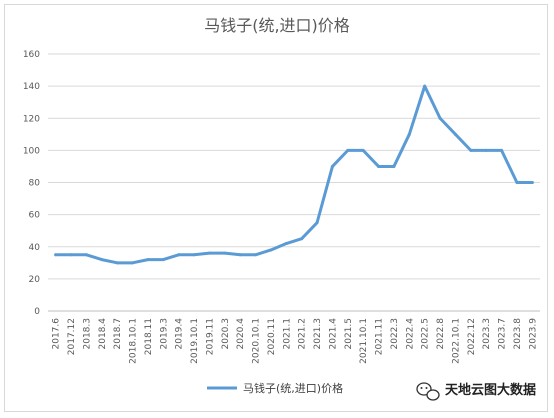  What do you see at coordinates (37, 312) in the screenshot?
I see `y-tick-label: 0` at bounding box center [37, 312].